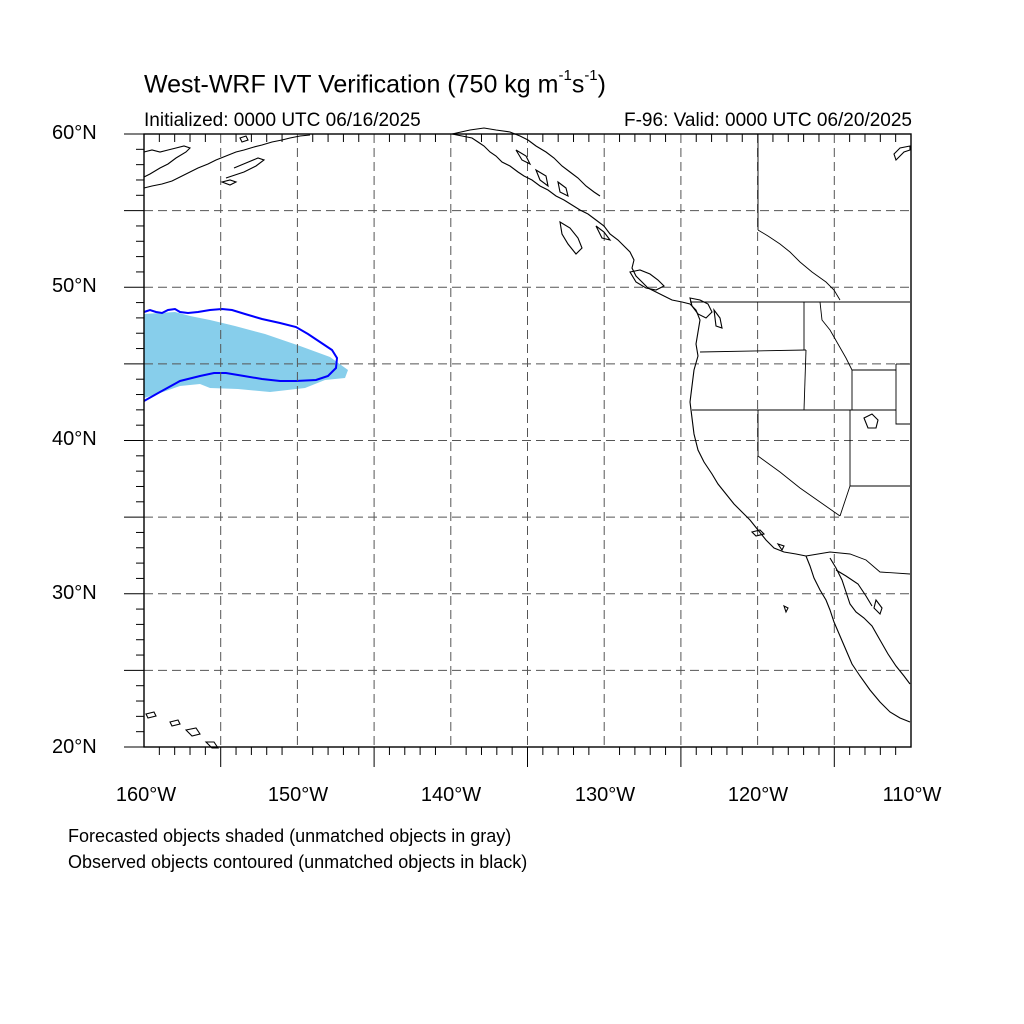 This screenshot has width=1024, height=1024. I want to click on lon-label-120w: 120°W, so click(758, 795).